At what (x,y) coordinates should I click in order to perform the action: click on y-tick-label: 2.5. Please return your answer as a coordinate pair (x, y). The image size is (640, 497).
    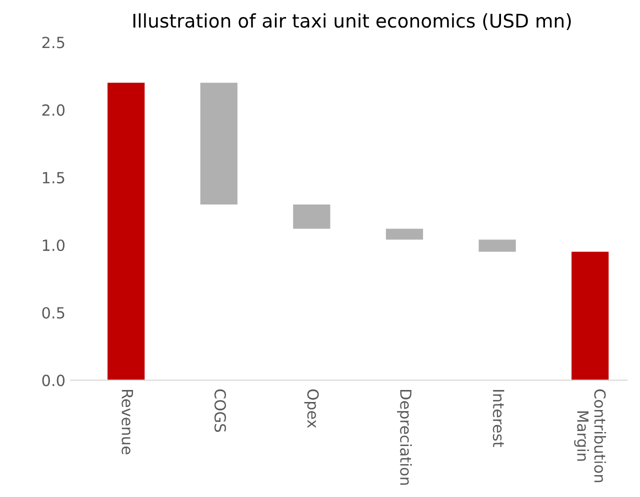
    Looking at the image, I should click on (53, 42).